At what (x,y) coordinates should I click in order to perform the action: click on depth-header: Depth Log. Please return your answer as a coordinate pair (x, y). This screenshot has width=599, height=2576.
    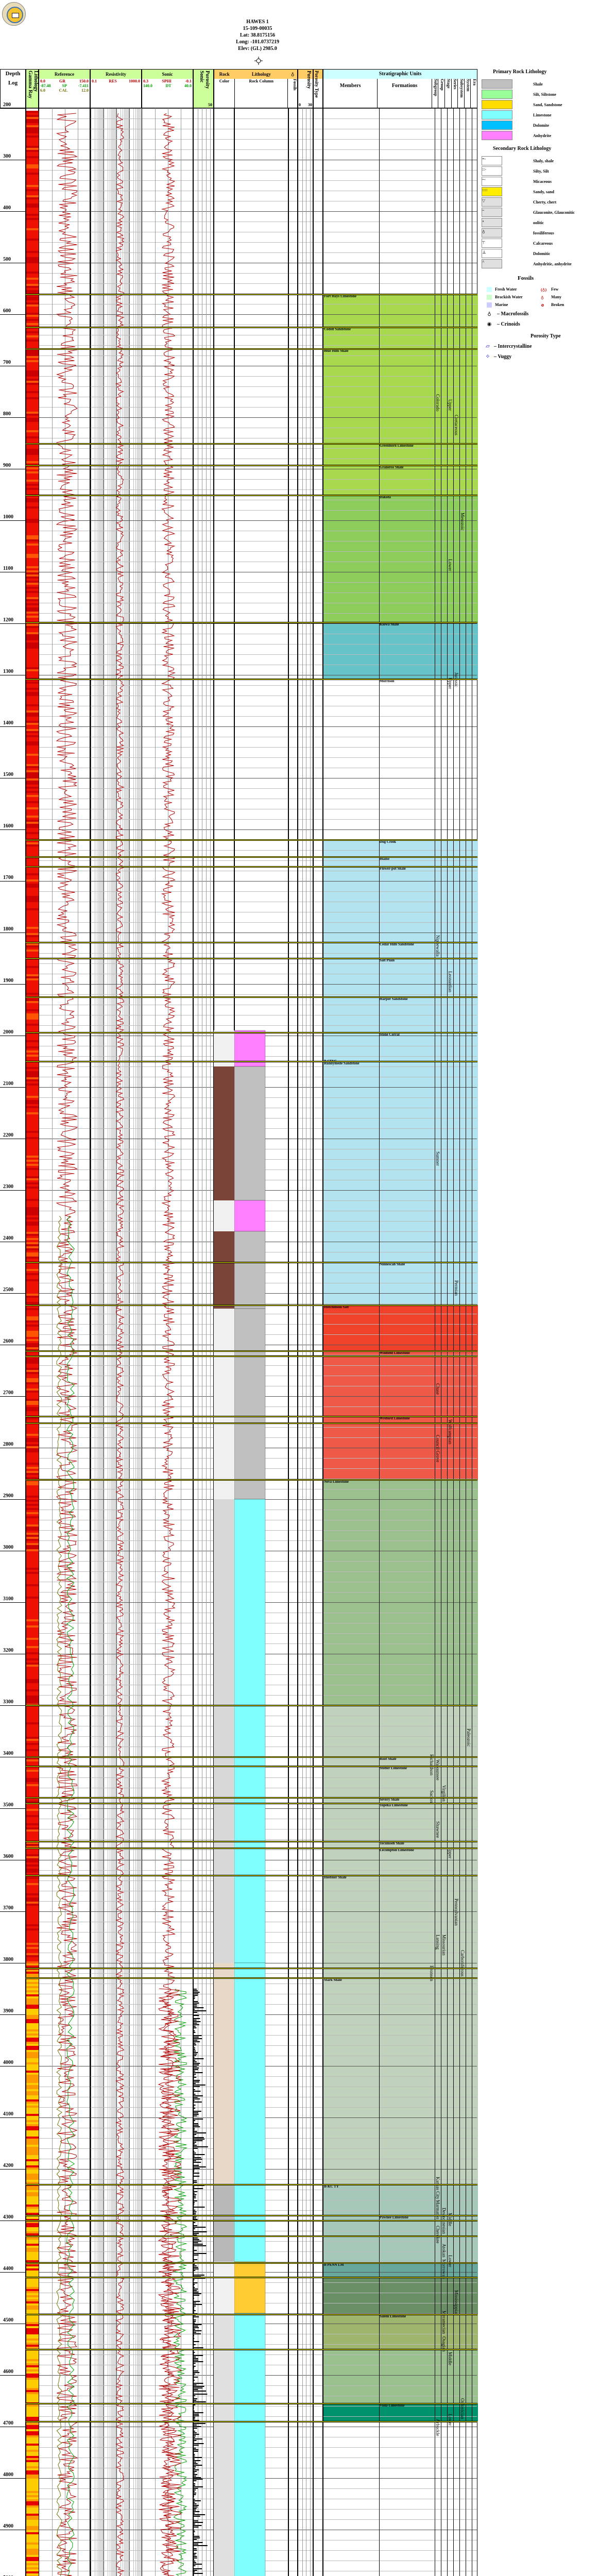
    Looking at the image, I should click on (13, 88).